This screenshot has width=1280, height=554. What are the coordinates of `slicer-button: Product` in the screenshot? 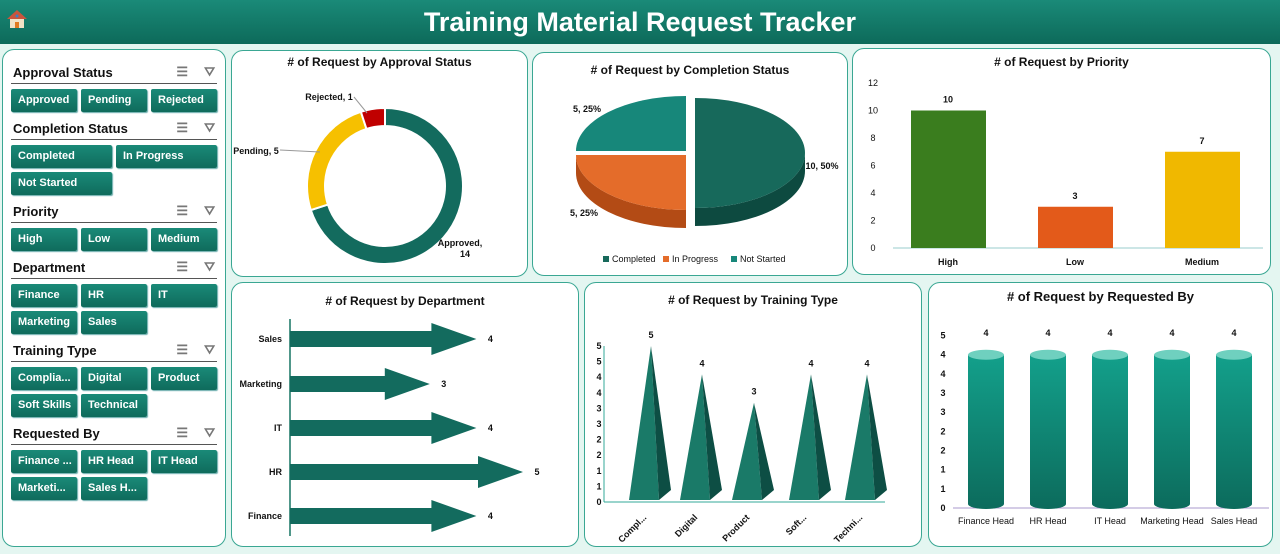 It's located at (184, 378).